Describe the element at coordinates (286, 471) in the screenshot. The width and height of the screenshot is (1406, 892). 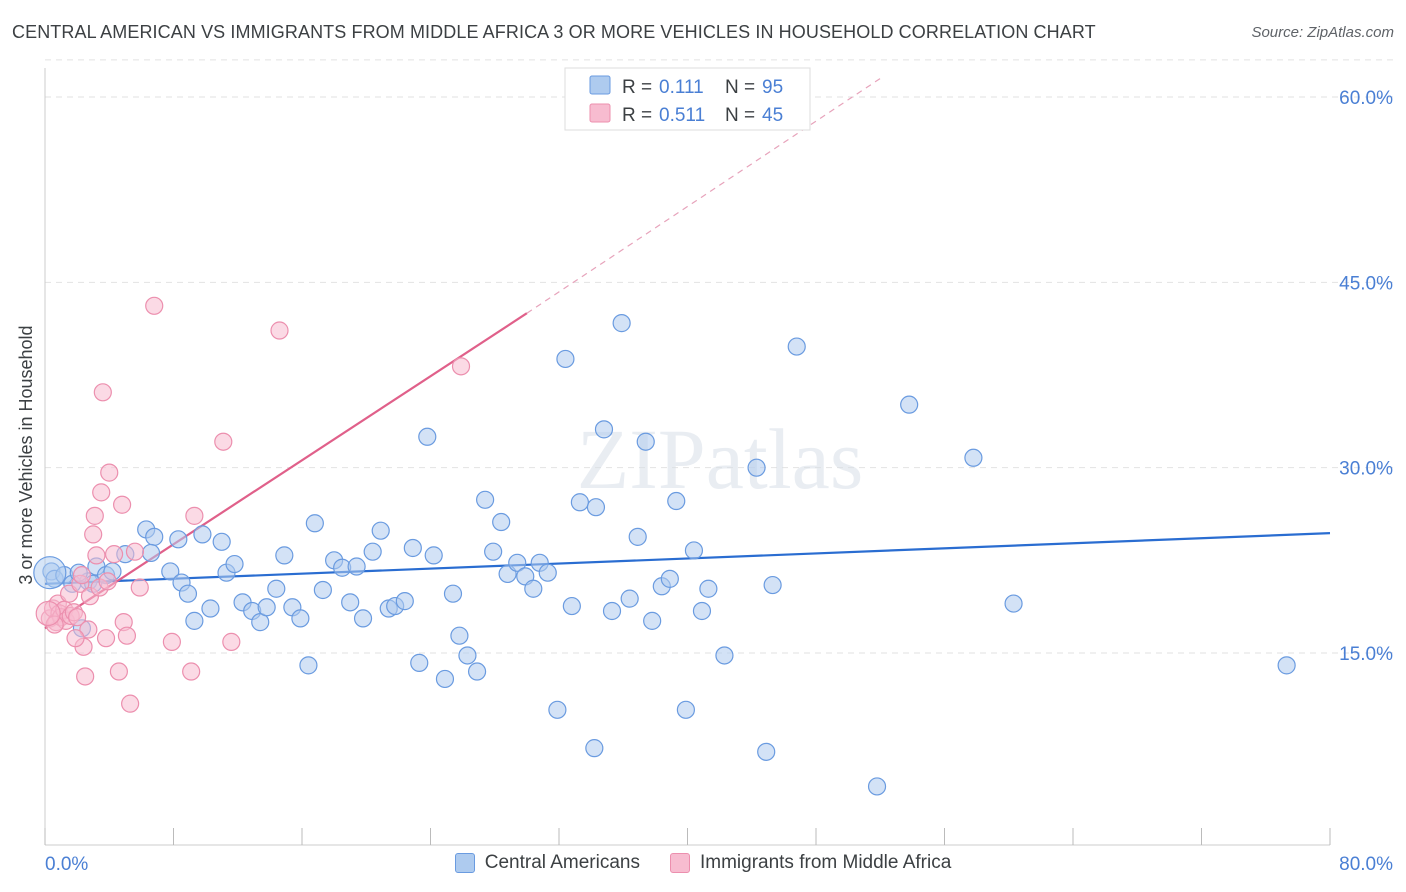
I see `trend-line-middle-africa` at that location.